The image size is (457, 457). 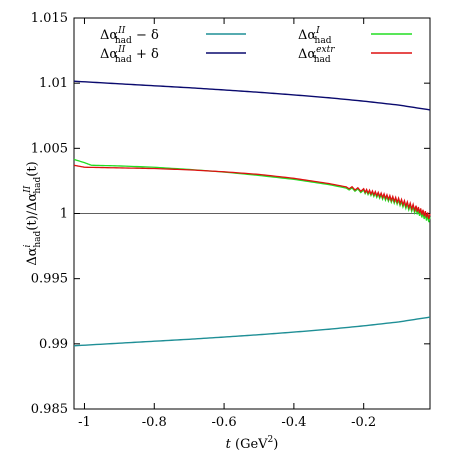 I want to click on x-tick-label: -1, so click(x=84, y=422).